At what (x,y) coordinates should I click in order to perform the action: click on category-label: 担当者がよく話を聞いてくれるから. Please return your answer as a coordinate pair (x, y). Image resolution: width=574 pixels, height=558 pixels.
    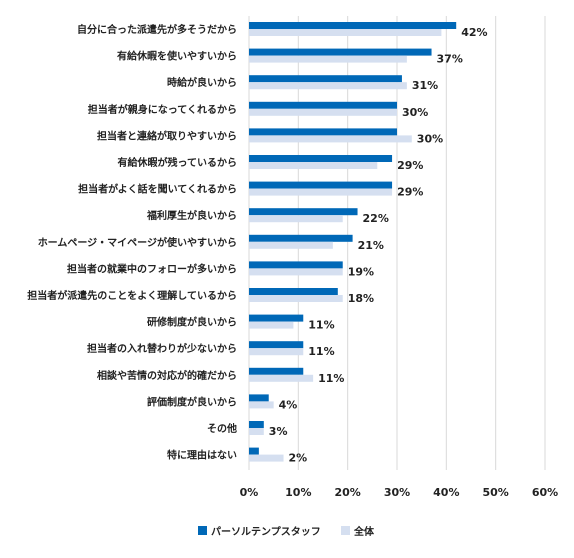
    Looking at the image, I should click on (157, 189).